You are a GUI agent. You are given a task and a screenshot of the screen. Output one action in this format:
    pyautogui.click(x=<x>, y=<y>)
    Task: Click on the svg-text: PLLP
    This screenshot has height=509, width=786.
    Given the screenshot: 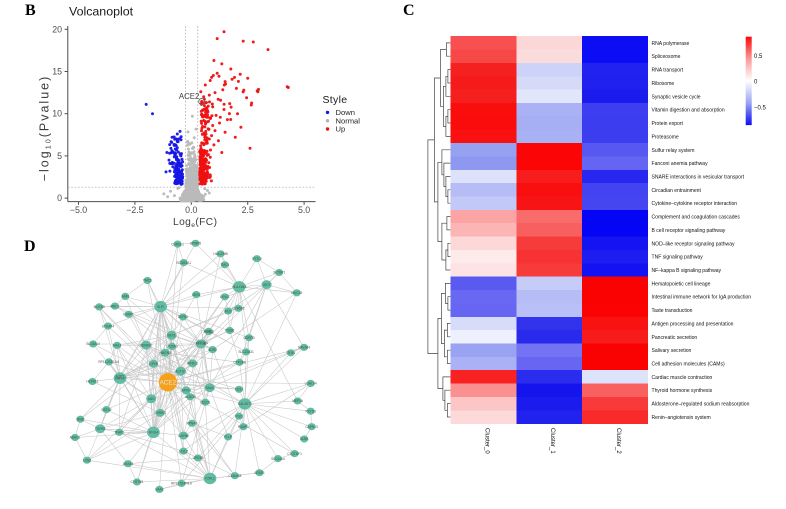 What is the action you would take?
    pyautogui.click(x=228, y=437)
    